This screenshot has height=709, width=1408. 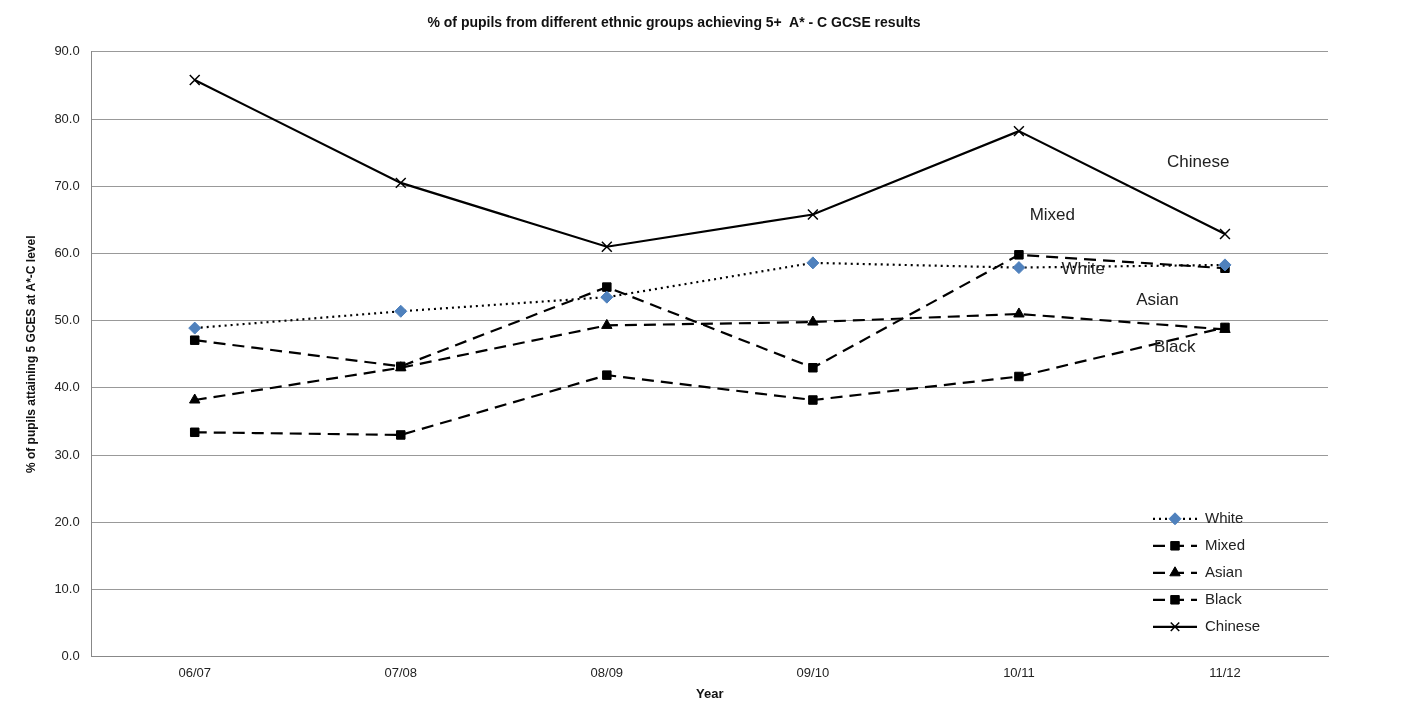 What do you see at coordinates (1174, 346) in the screenshot?
I see `annotation: Black` at bounding box center [1174, 346].